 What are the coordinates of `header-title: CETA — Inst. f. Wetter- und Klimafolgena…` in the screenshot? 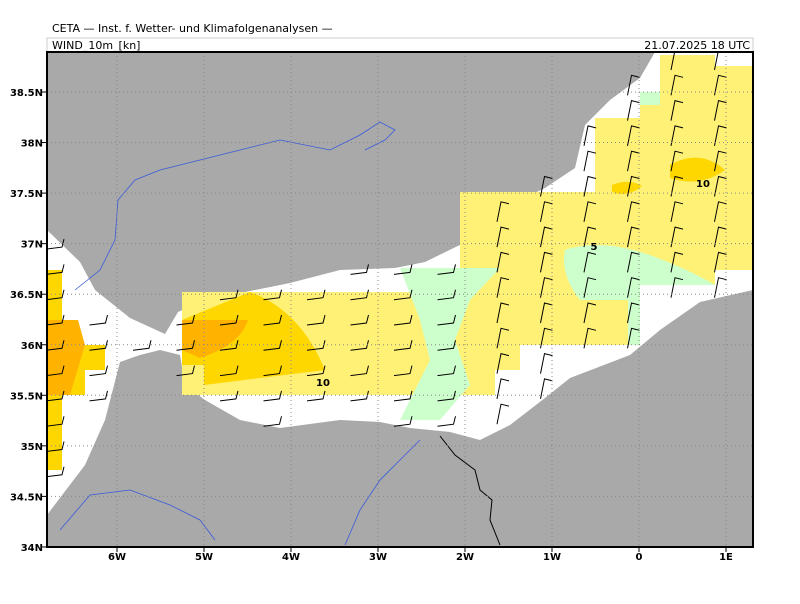 It's located at (192, 28).